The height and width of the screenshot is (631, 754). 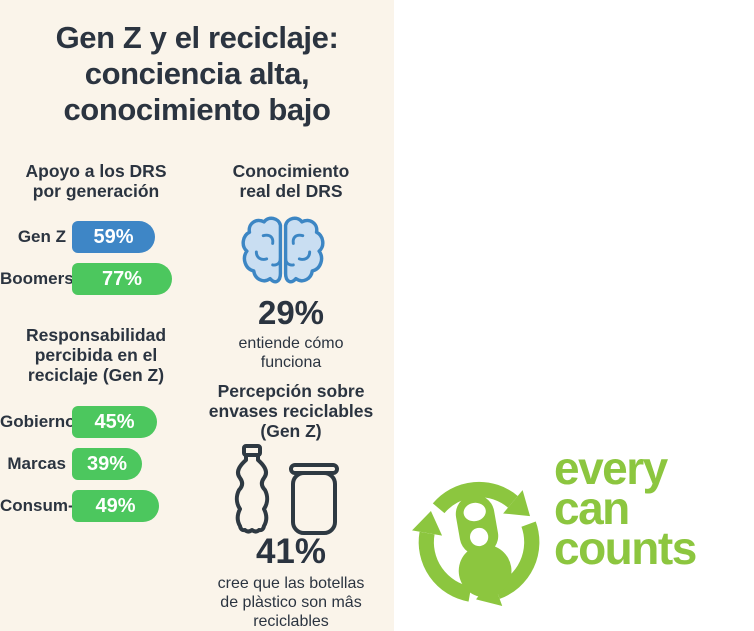 I want to click on perception-stat: 41%, so click(x=291, y=551).